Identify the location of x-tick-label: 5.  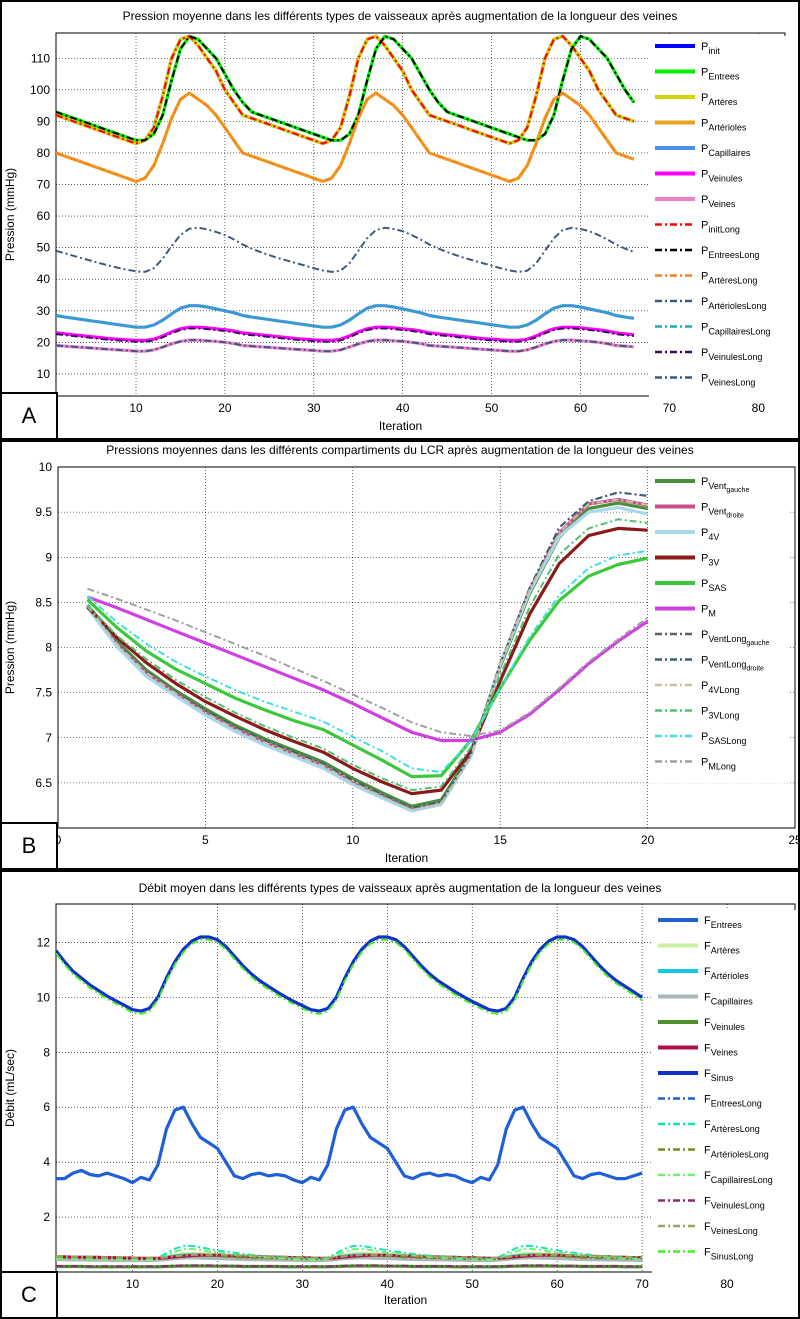
(205, 840).